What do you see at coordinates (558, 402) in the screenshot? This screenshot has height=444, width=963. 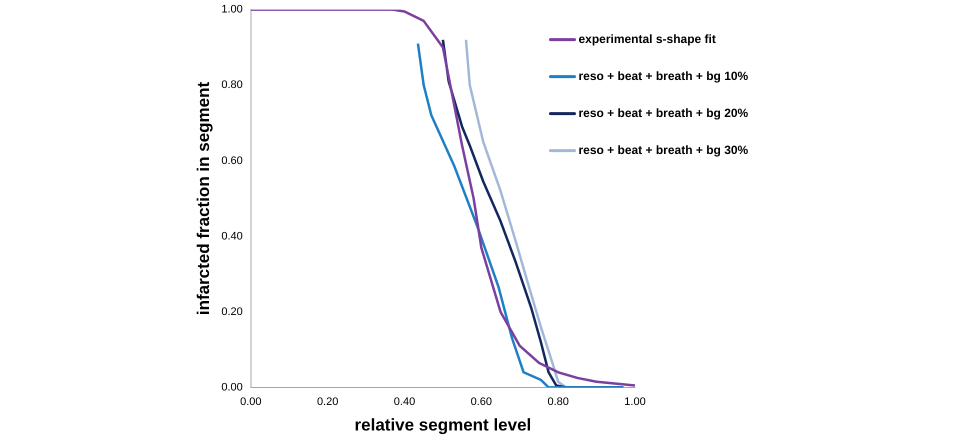 I see `x-tick-label: 0.80` at bounding box center [558, 402].